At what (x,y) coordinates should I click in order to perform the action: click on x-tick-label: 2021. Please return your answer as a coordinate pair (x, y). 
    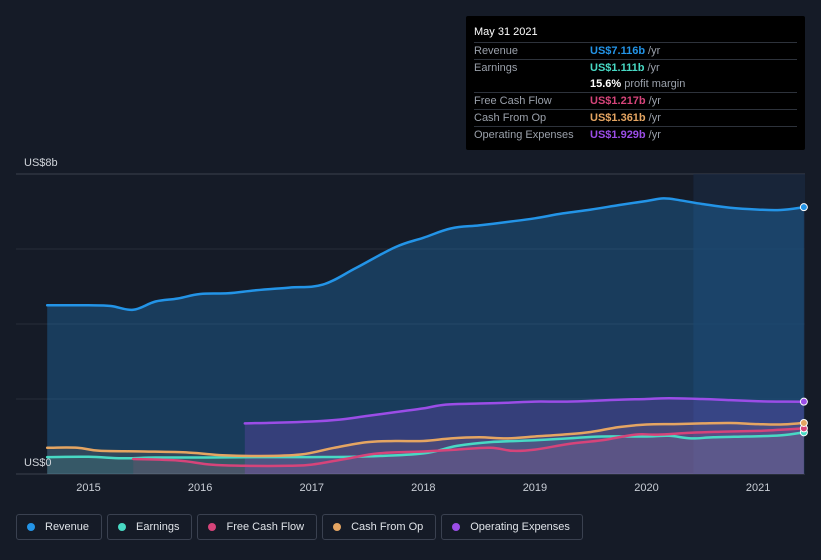
    Looking at the image, I should click on (758, 488).